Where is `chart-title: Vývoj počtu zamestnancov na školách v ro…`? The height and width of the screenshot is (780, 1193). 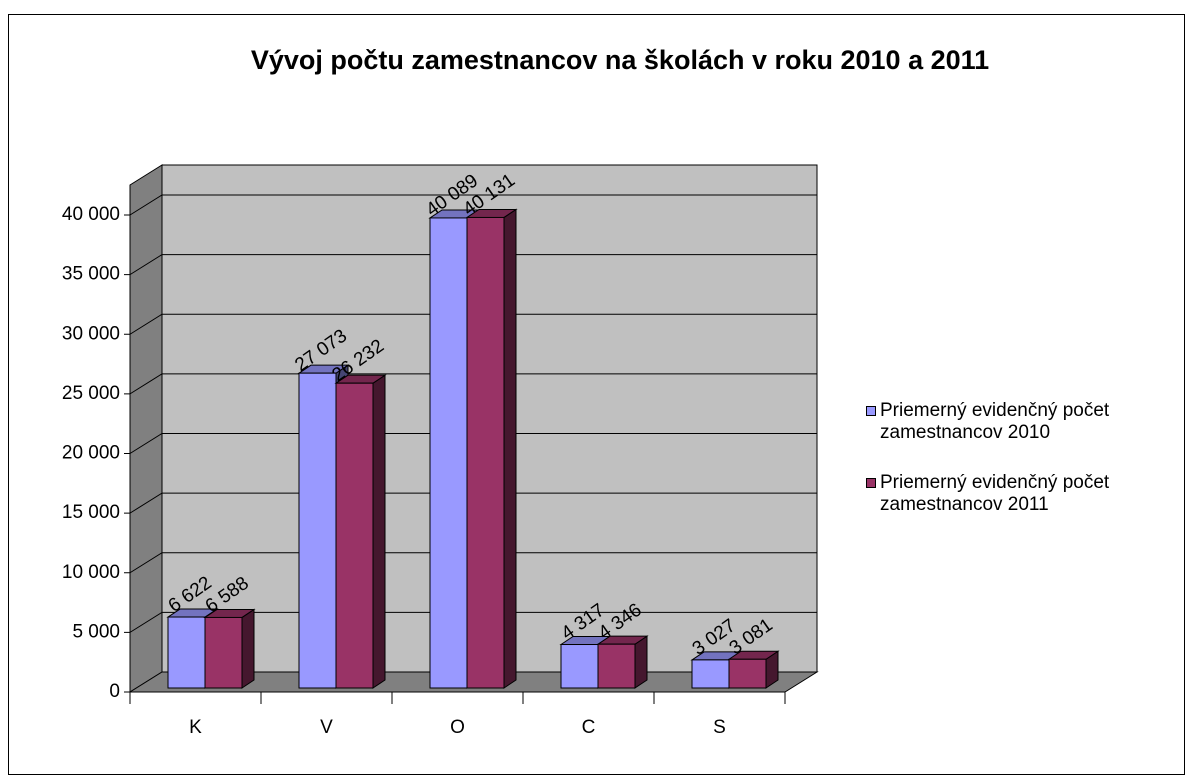
chart-title: Vývoj počtu zamestnancov na školách v ro… is located at coordinates (620, 60).